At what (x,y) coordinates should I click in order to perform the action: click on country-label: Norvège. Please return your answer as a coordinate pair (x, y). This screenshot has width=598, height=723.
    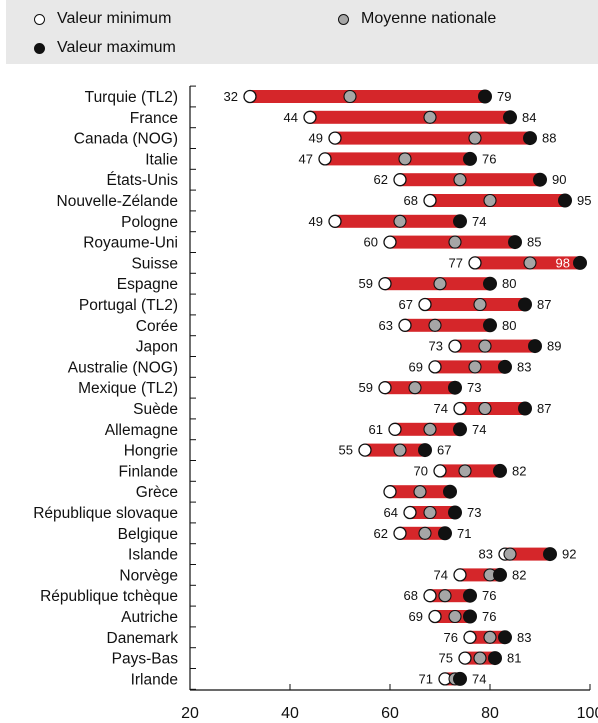
    Looking at the image, I should click on (148, 575).